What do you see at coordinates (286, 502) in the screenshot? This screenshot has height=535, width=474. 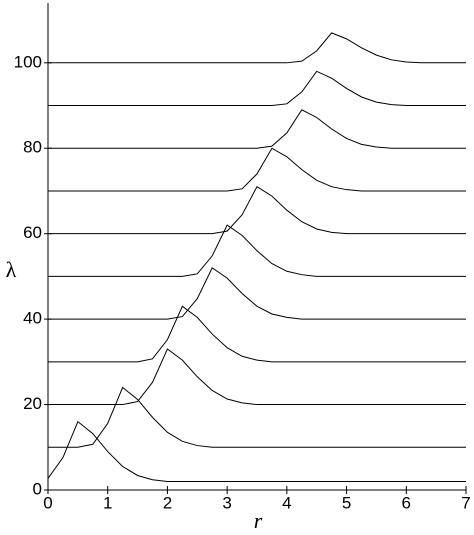 I see `x-tick-label: 4` at bounding box center [286, 502].